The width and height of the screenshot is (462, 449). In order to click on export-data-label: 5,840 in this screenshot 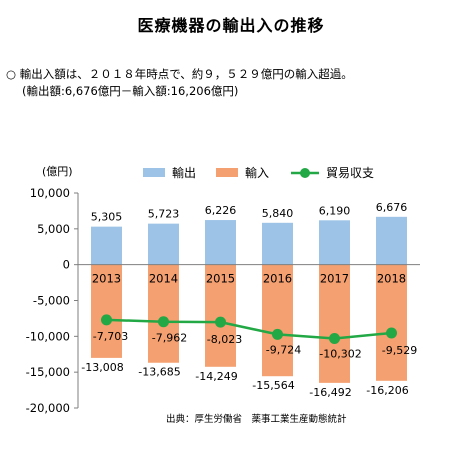, I will do `click(278, 213)`.